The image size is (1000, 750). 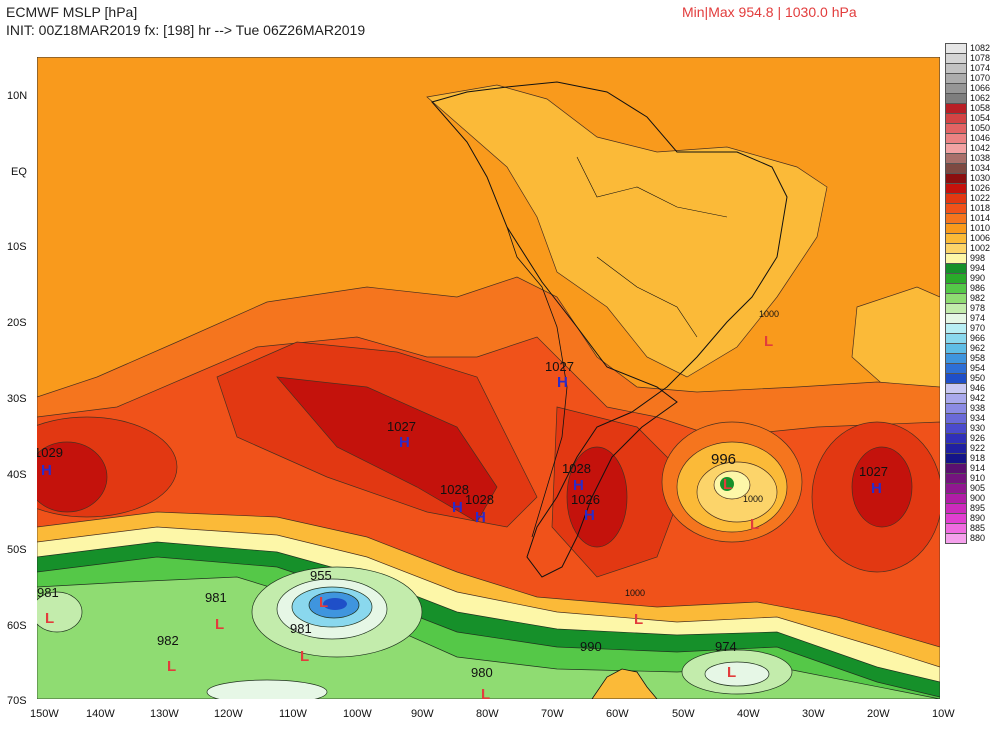 What do you see at coordinates (943, 714) in the screenshot?
I see `lon-label: 10W` at bounding box center [943, 714].